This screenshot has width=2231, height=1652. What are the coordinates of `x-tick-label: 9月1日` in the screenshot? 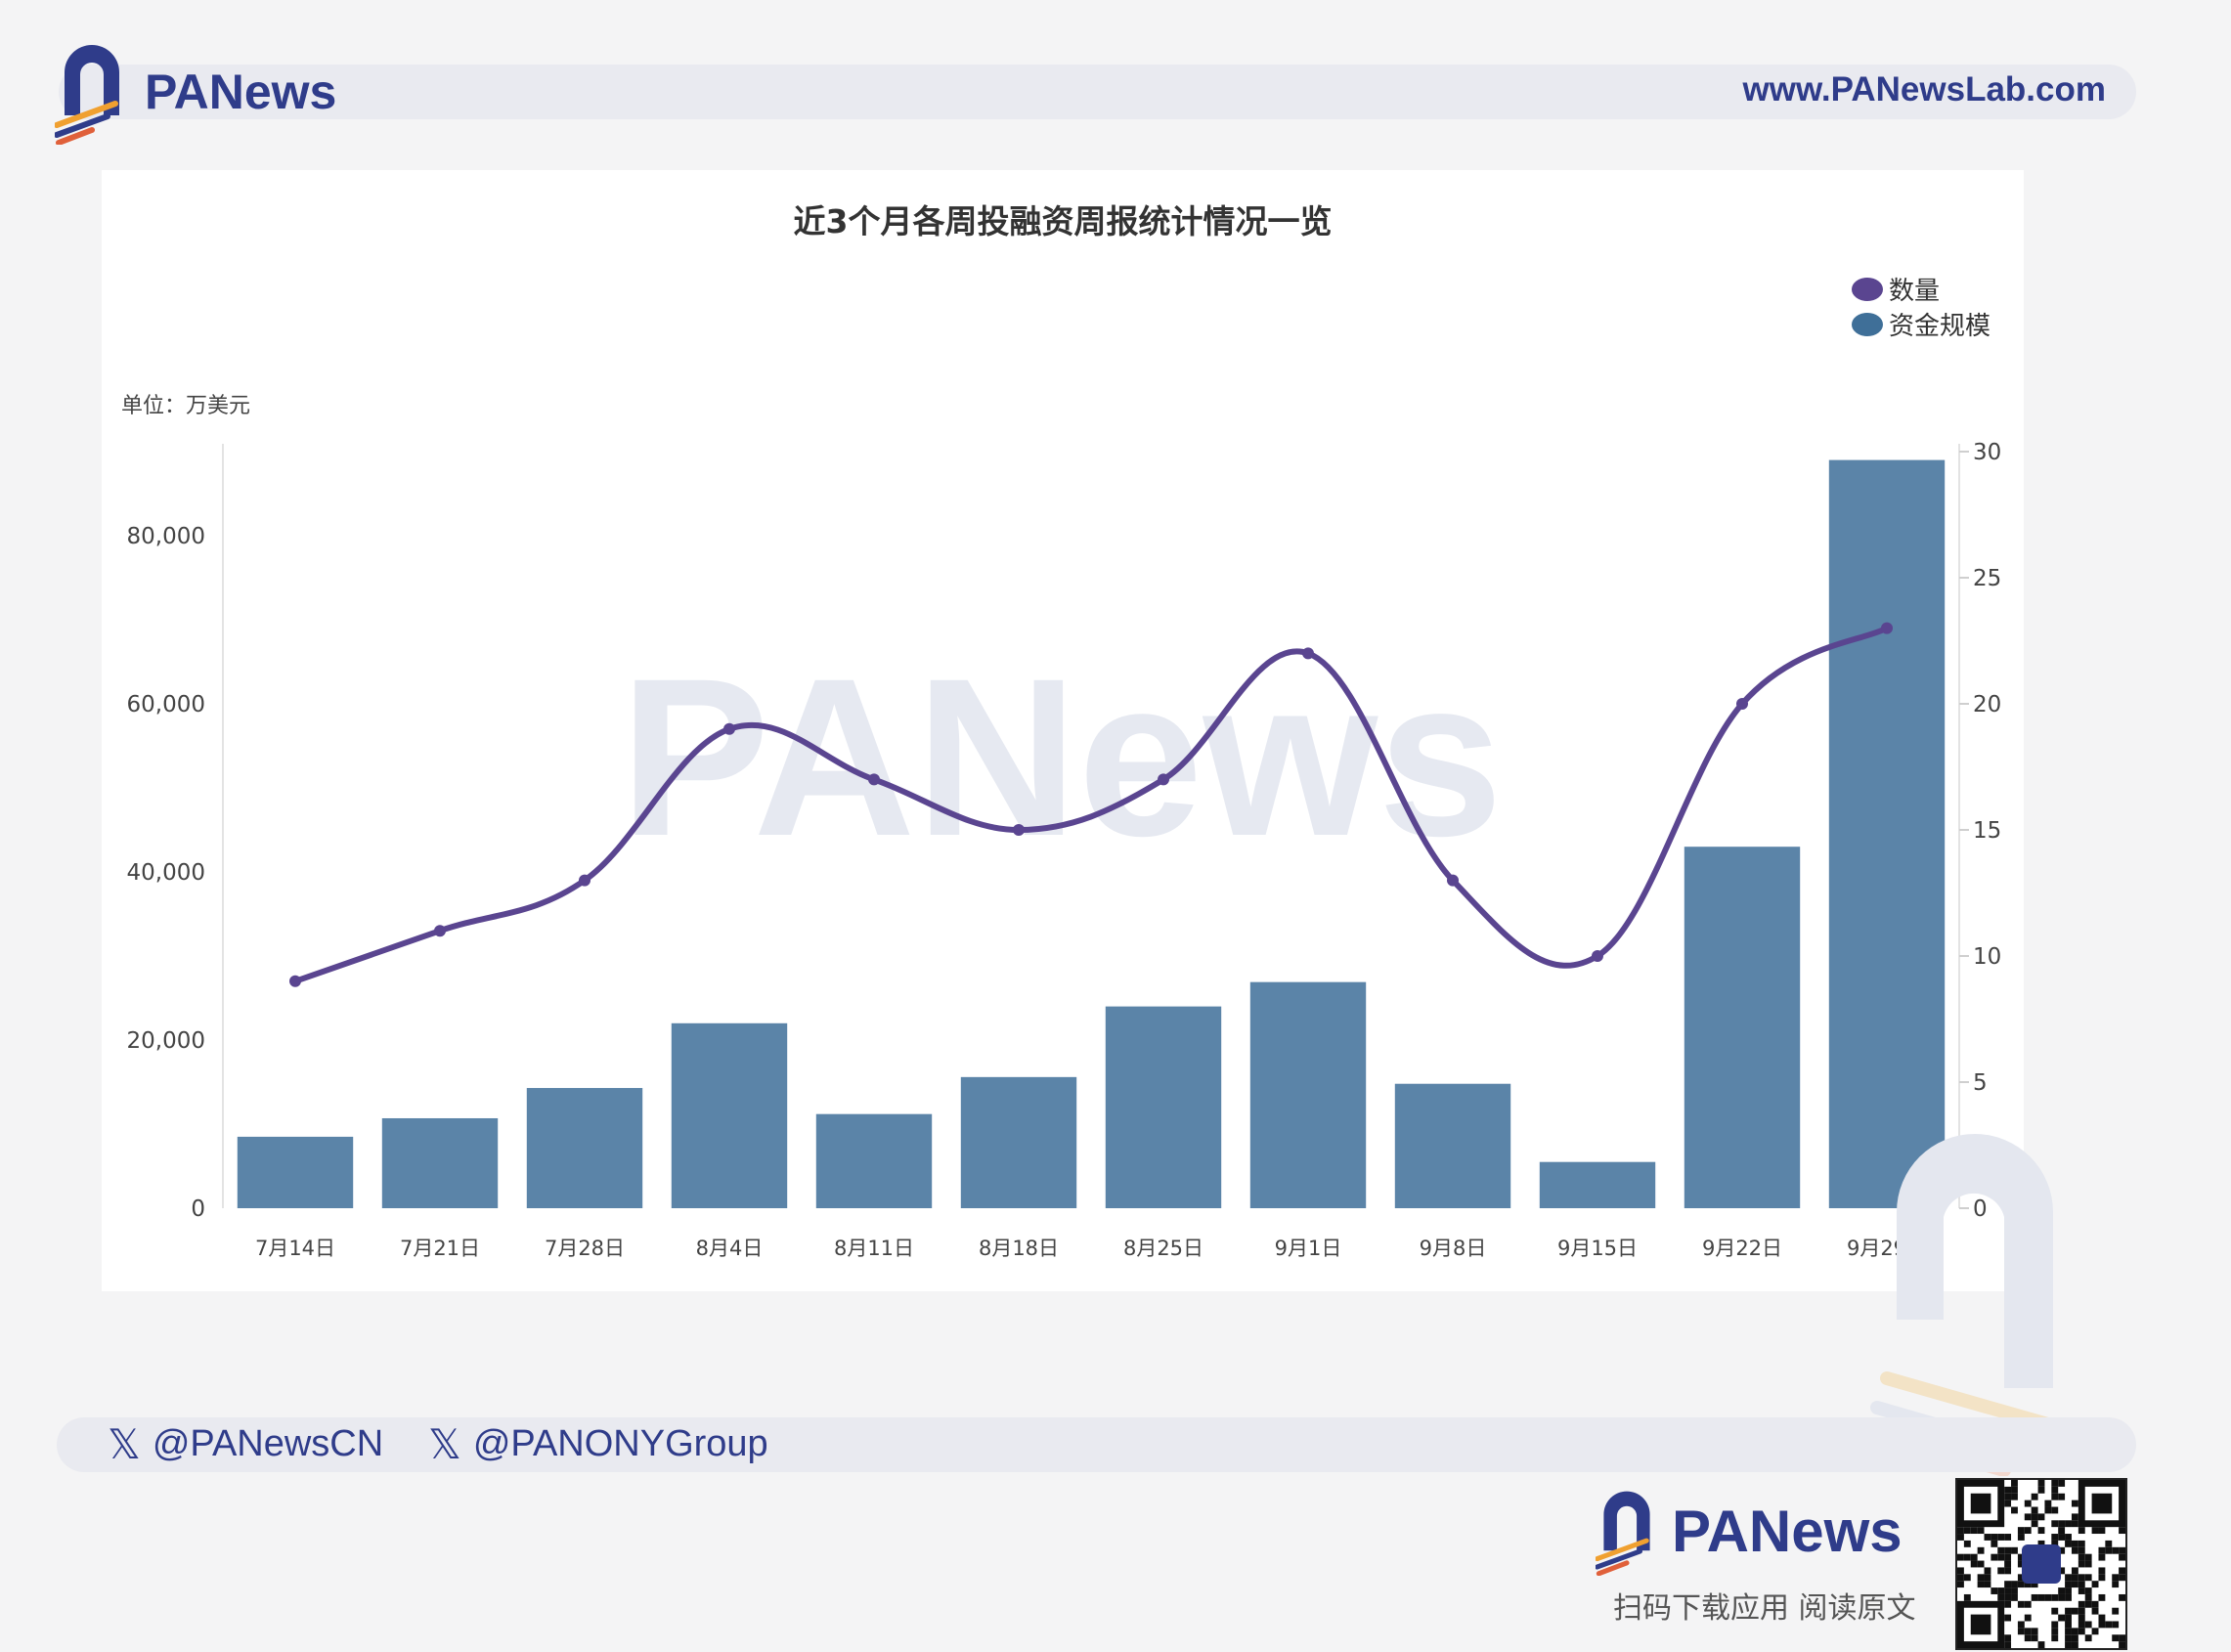 It's located at (1308, 1248).